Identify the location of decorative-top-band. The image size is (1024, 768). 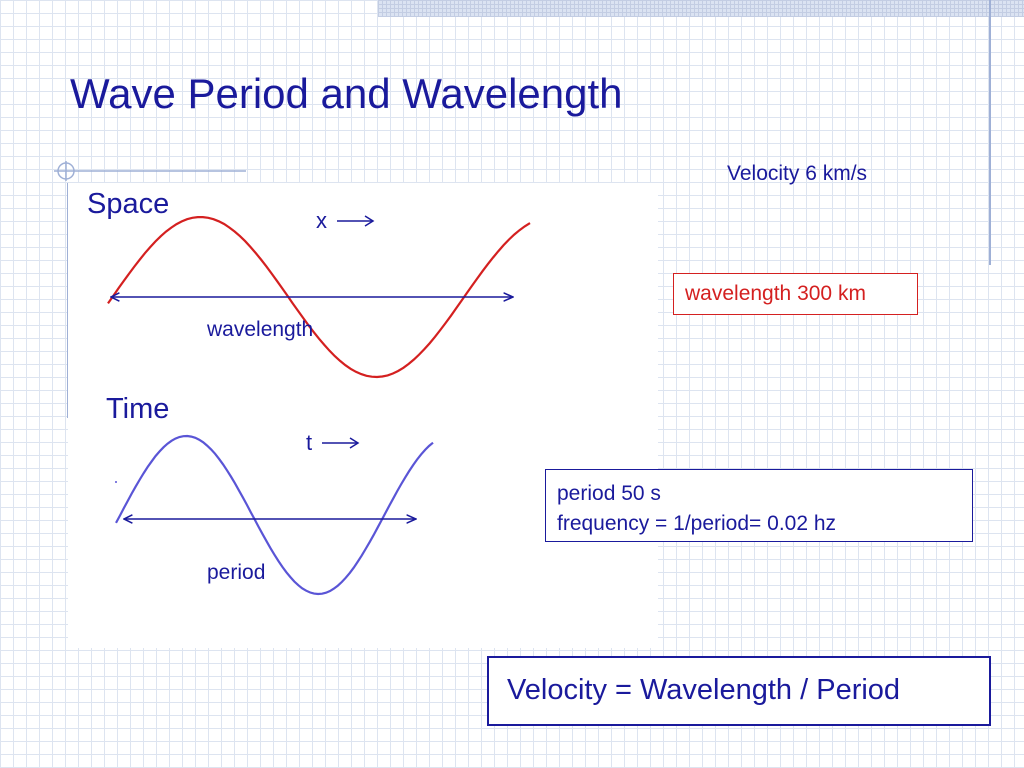
(701, 8).